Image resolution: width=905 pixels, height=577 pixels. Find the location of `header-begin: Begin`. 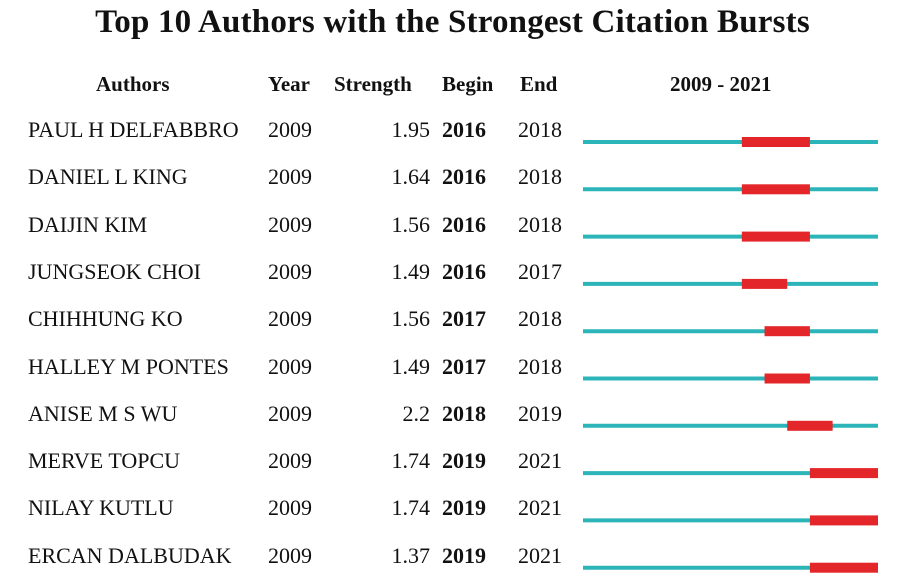

header-begin: Begin is located at coordinates (468, 84).